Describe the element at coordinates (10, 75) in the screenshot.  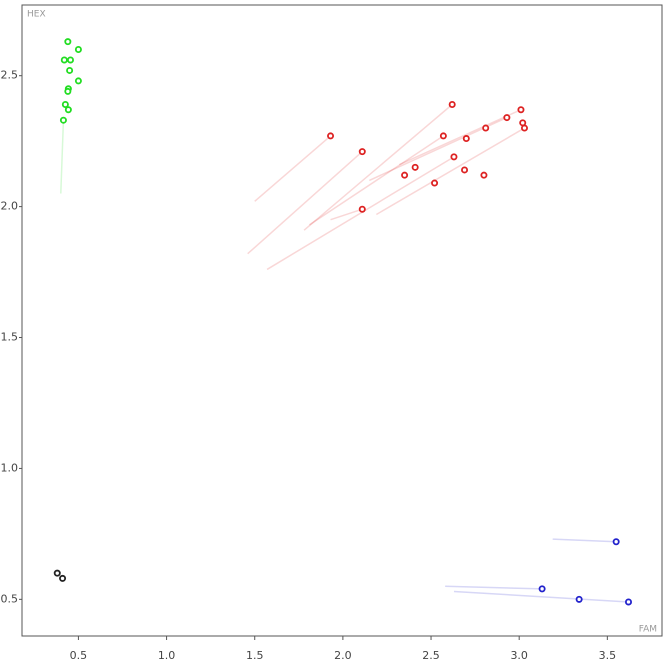
I see `y-tick-label: 2.5` at that location.